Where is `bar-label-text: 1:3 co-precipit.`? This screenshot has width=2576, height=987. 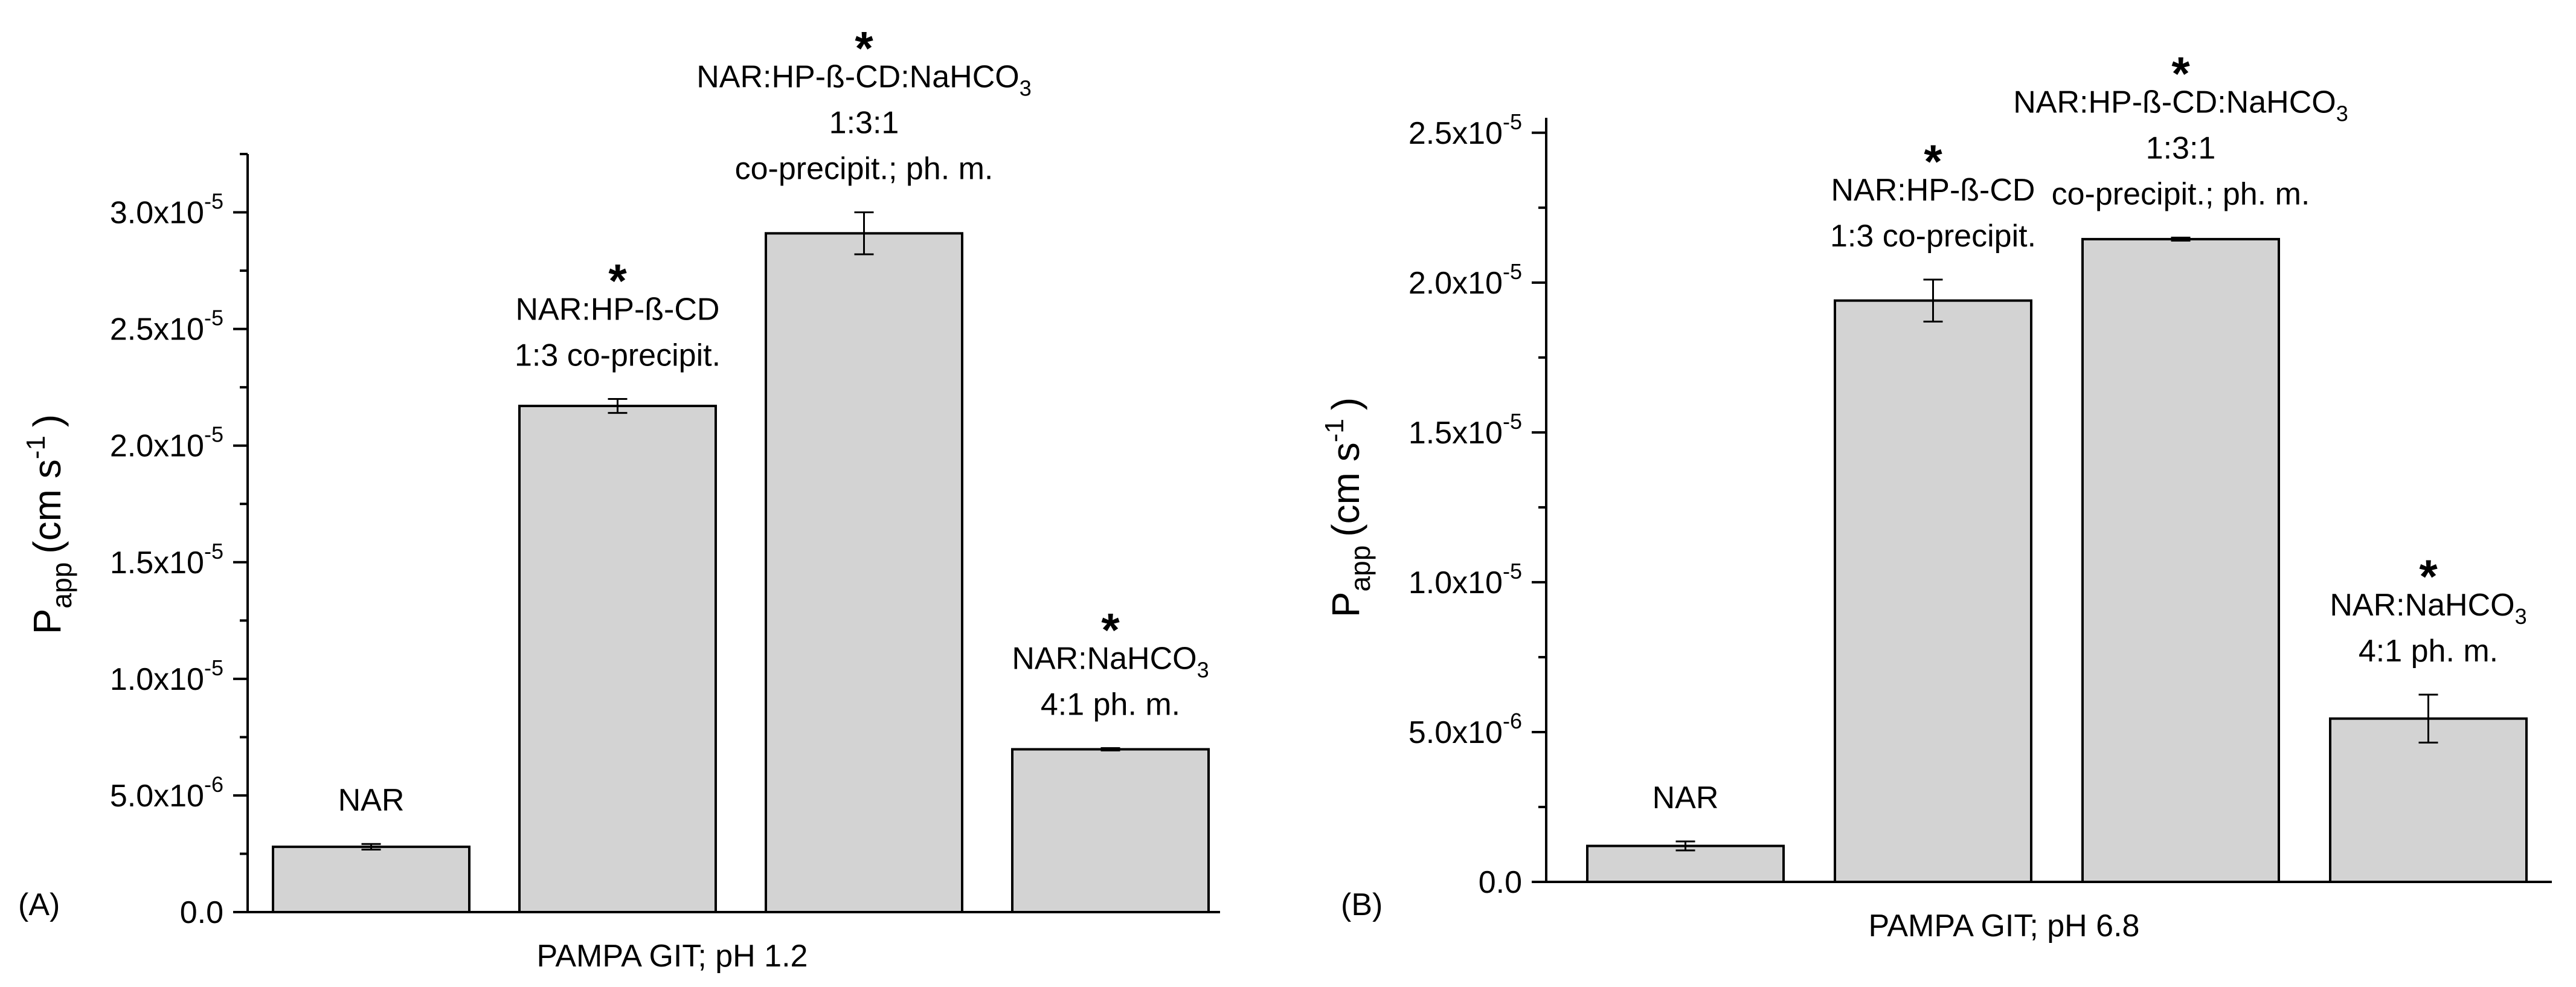
bar-label-text: 1:3 co-precipit. is located at coordinates (1933, 236).